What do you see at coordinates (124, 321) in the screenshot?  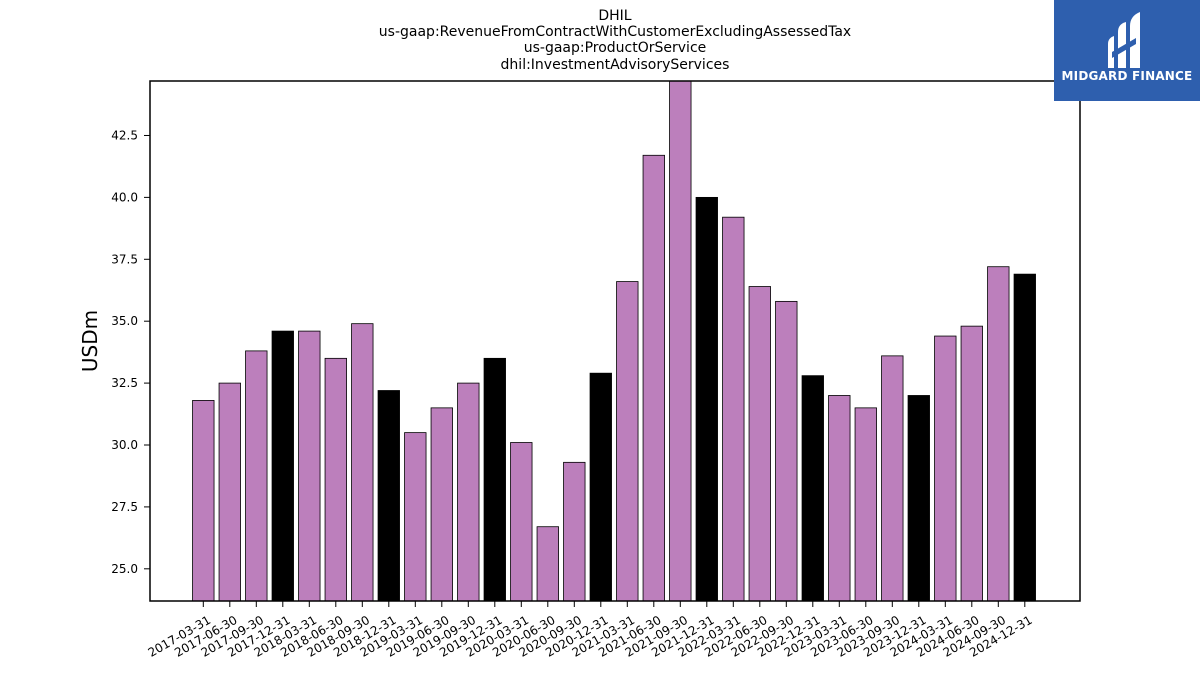 I see `y-tick-label: 35.0` at bounding box center [124, 321].